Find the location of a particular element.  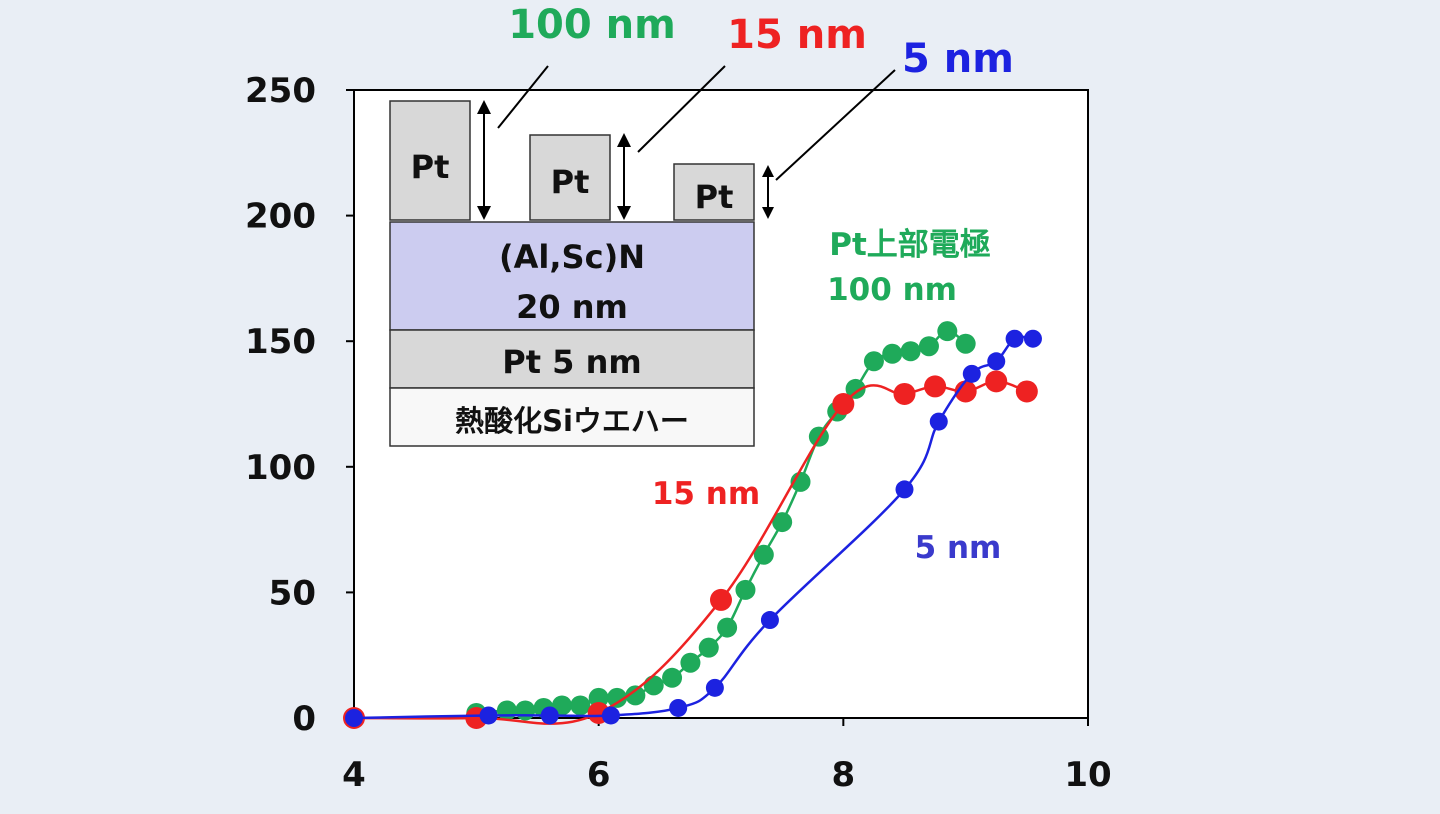

blue-series-label: 5 nm is located at coordinates (958, 548).